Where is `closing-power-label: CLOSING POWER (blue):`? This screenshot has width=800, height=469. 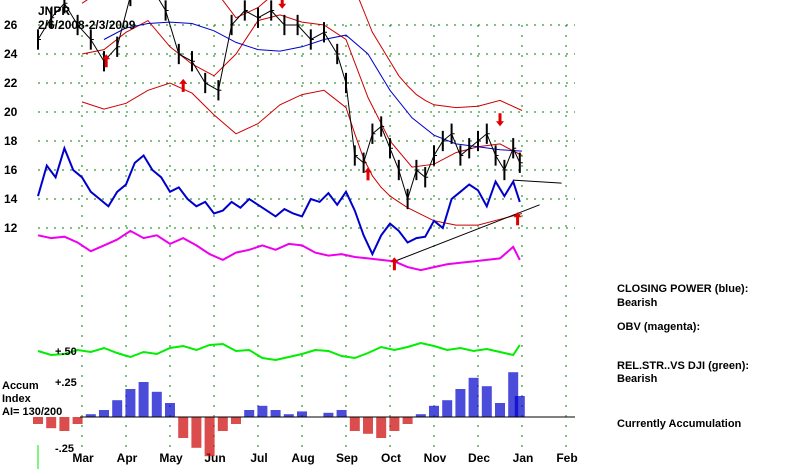 closing-power-label: CLOSING POWER (blue): is located at coordinates (682, 289).